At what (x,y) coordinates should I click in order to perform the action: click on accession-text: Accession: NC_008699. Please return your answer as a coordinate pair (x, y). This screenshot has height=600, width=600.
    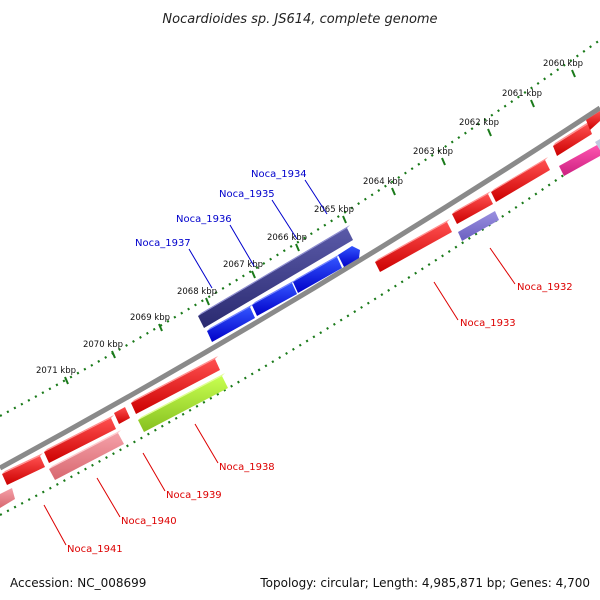
    Looking at the image, I should click on (78, 583).